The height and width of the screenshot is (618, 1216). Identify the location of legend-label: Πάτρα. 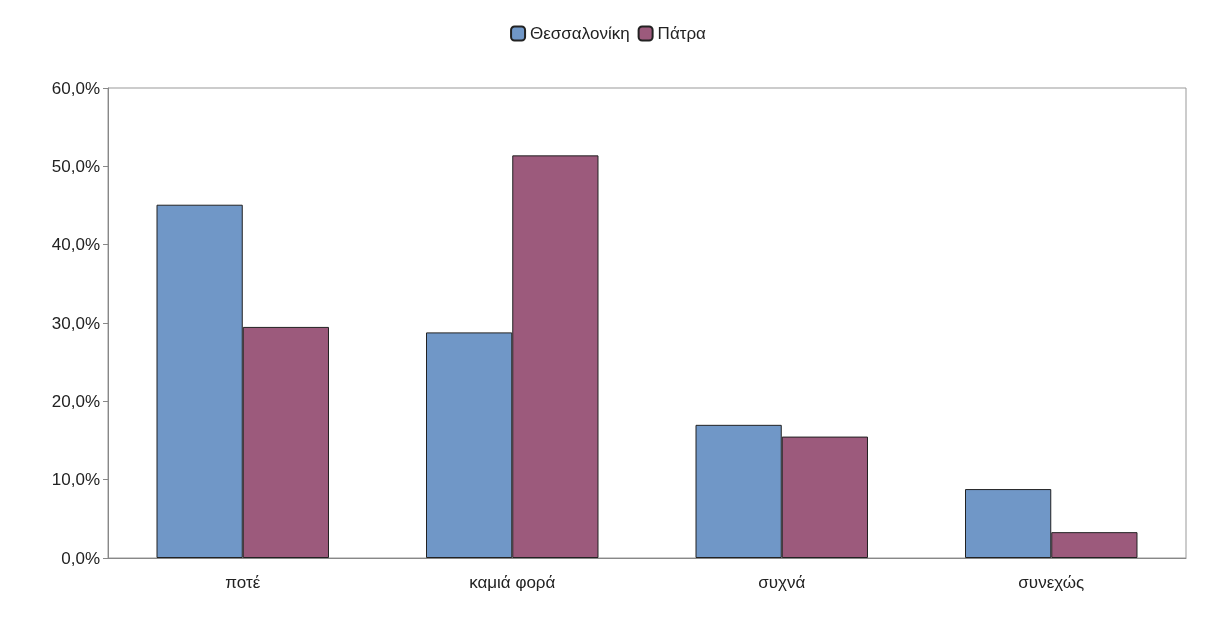
(682, 33).